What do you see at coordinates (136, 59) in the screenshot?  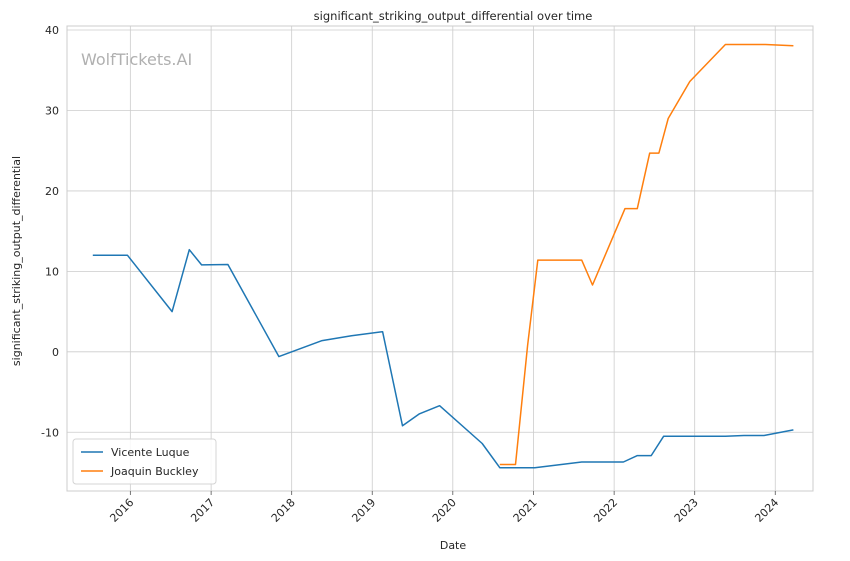 I see `watermark: WolfTickets.AI` at bounding box center [136, 59].